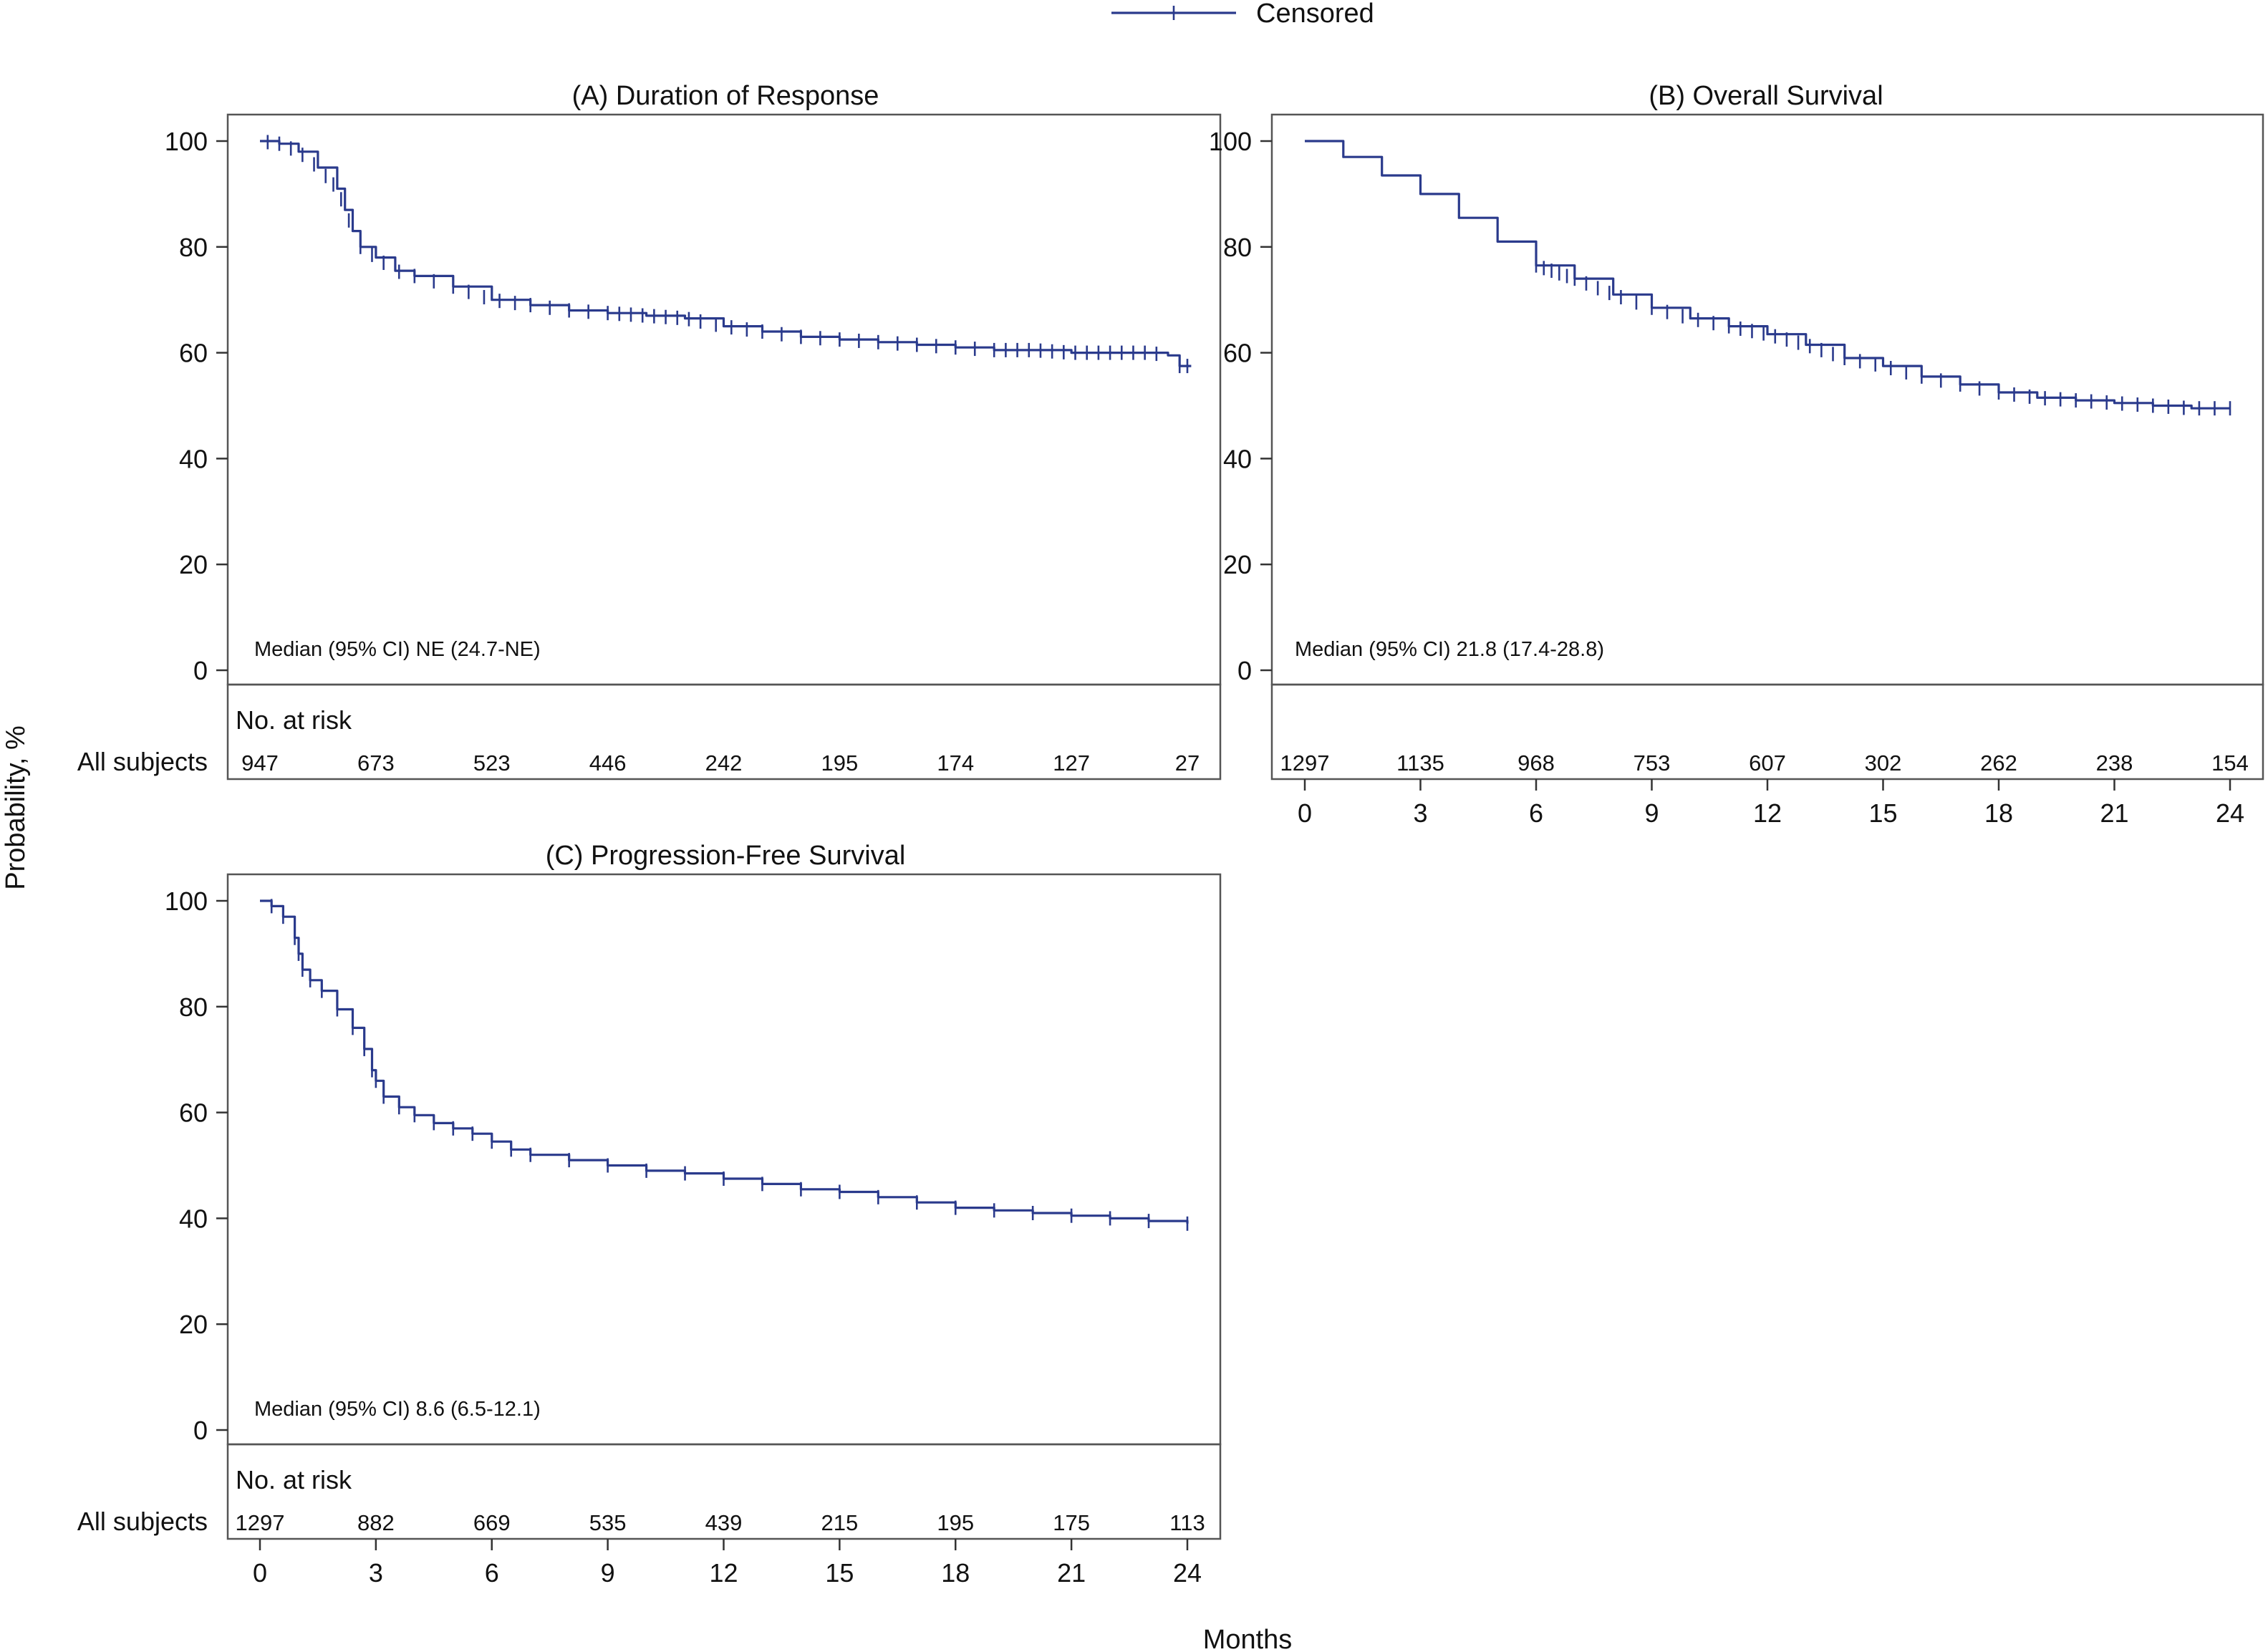  What do you see at coordinates (376, 763) in the screenshot?
I see `risk-count: 673` at bounding box center [376, 763].